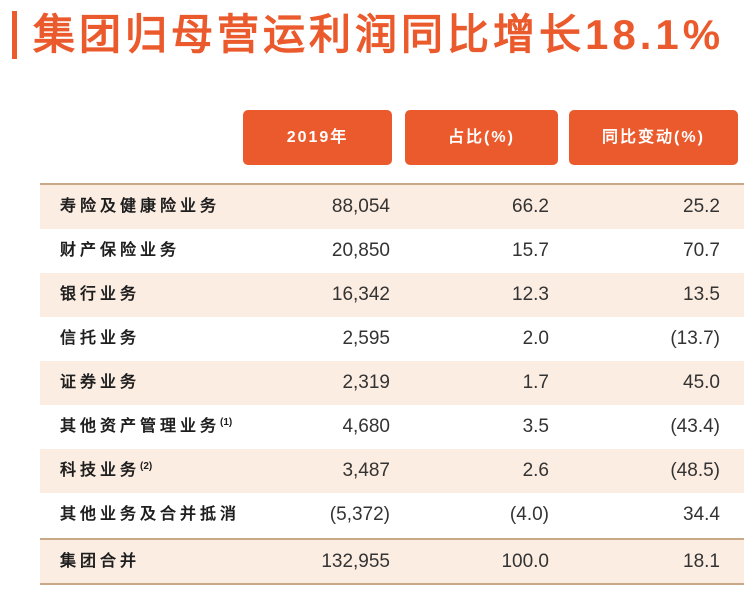 This screenshot has height=592, width=749. I want to click on cell-2019-value: 4,680, so click(366, 426).